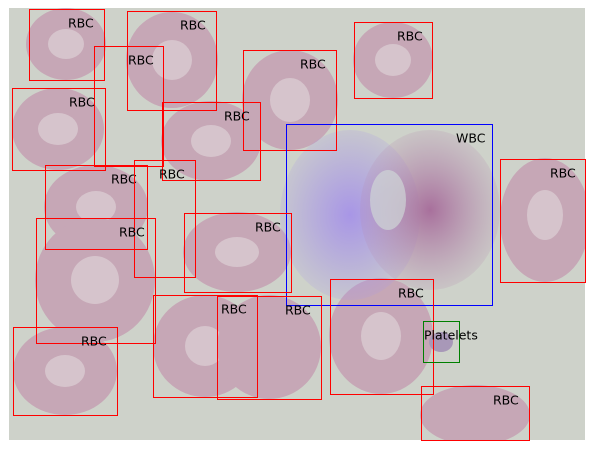 The image size is (594, 449). I want to click on platelet, so click(441, 342).